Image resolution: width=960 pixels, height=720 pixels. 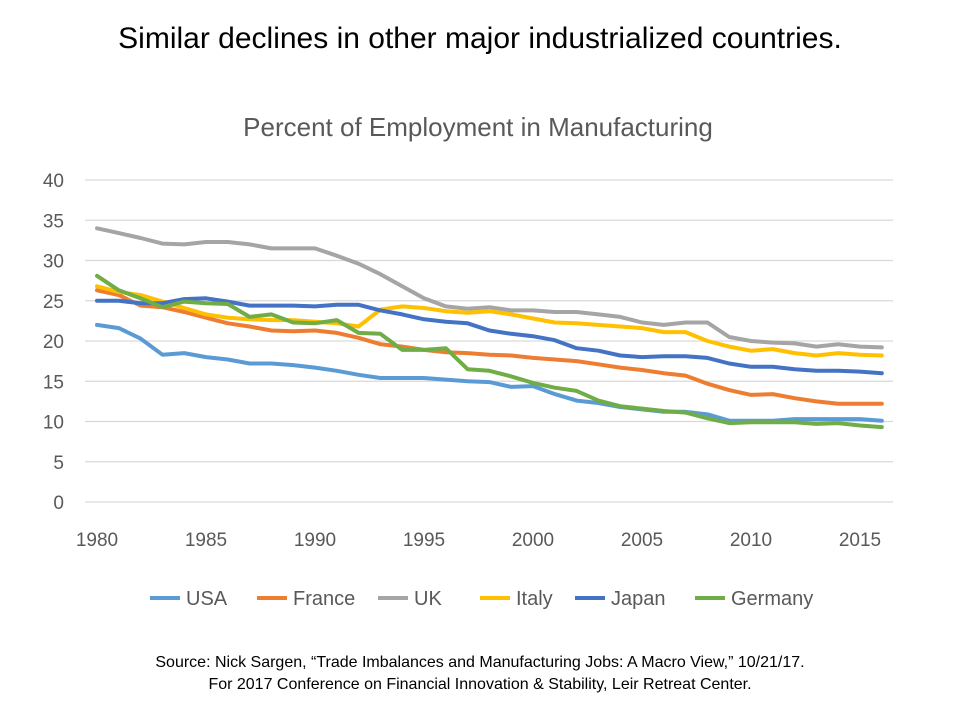 I want to click on series-line-france, so click(x=489, y=347).